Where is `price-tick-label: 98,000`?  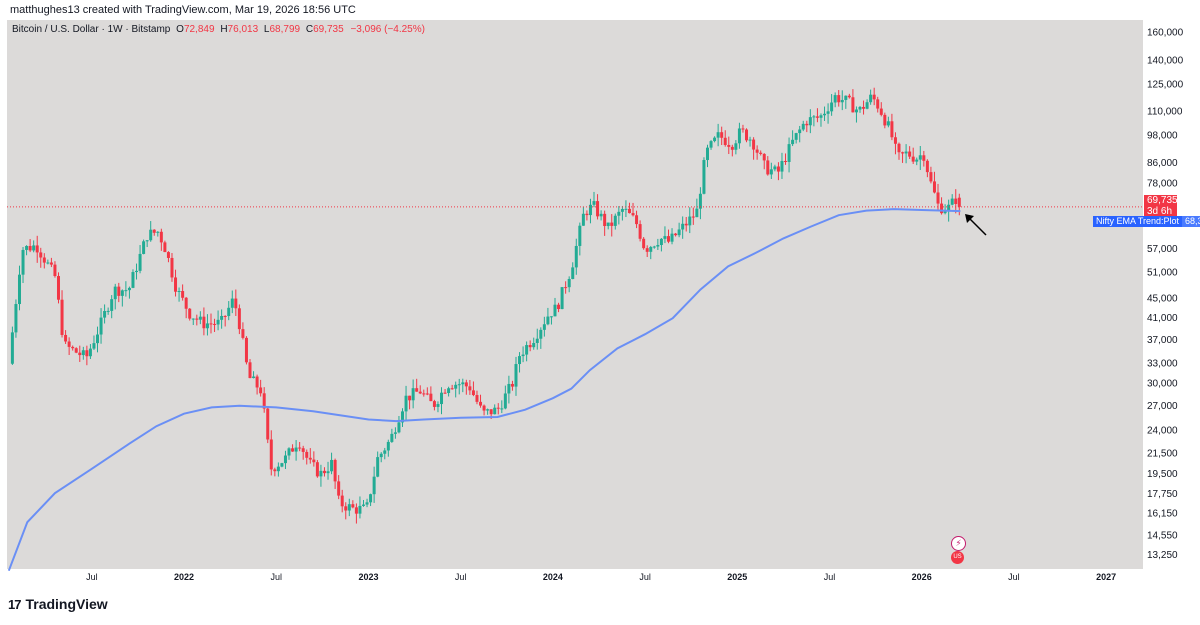 price-tick-label: 98,000 is located at coordinates (1162, 136).